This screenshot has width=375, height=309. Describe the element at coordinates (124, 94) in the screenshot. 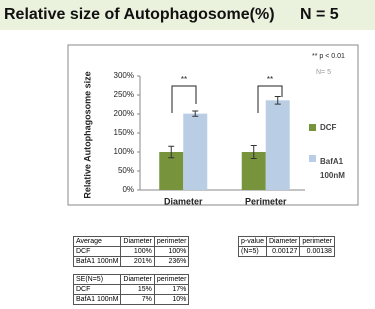

I see `y-tick-label: 250%` at that location.